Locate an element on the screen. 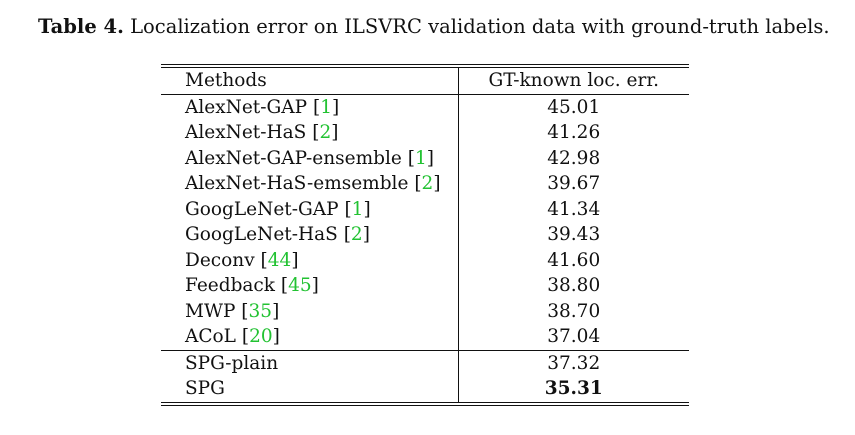 The width and height of the screenshot is (855, 435). method-name: AlexNet-HaS is located at coordinates (246, 132).